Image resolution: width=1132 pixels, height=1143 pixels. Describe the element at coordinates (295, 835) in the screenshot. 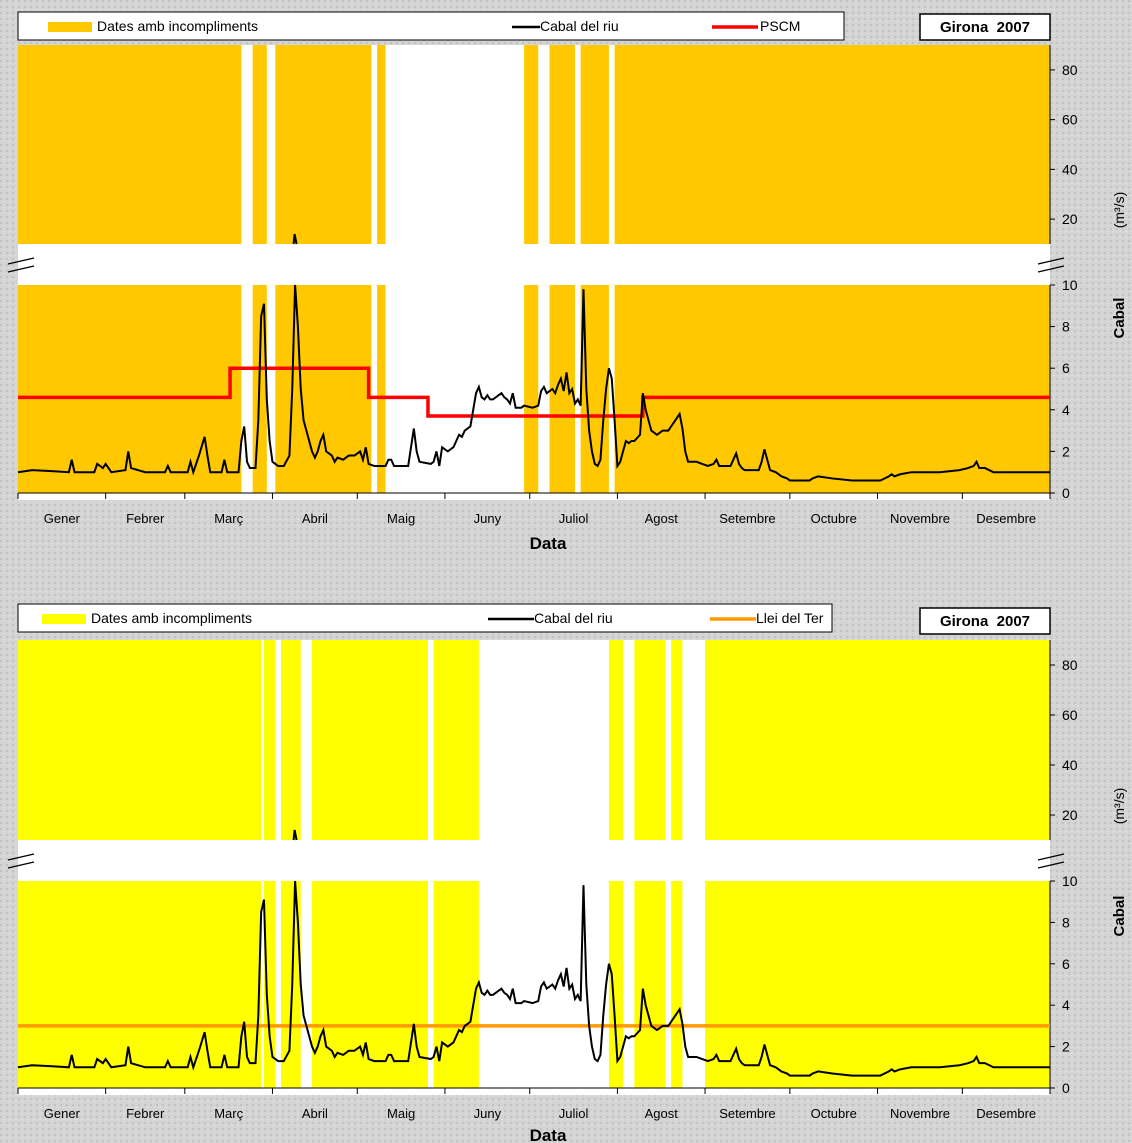

I see `flow-line-upper` at that location.